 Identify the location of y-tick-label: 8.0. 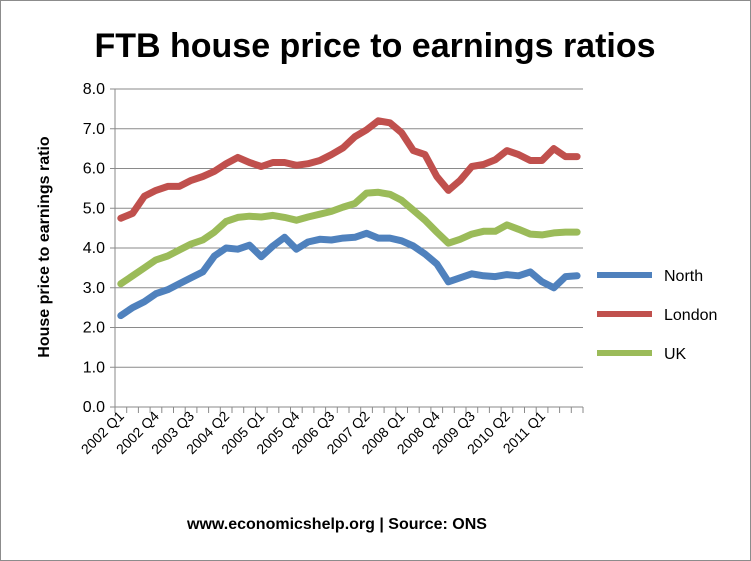
(94, 89).